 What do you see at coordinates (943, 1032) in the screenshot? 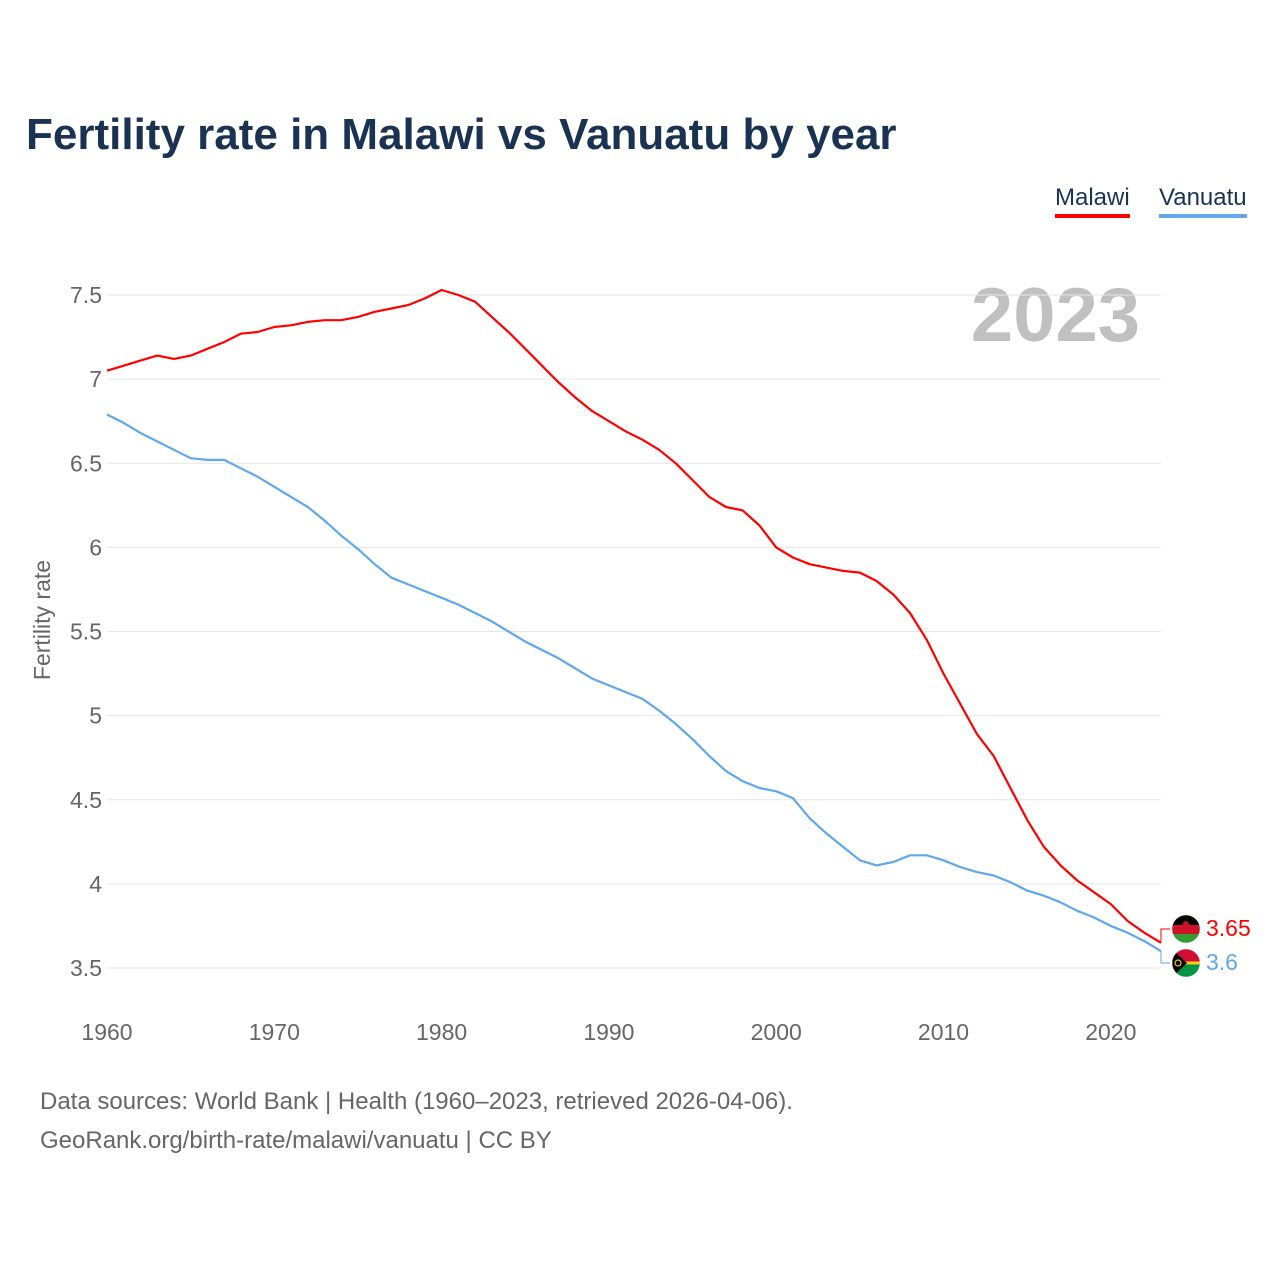
I see `x-tick-label: 2010` at bounding box center [943, 1032].